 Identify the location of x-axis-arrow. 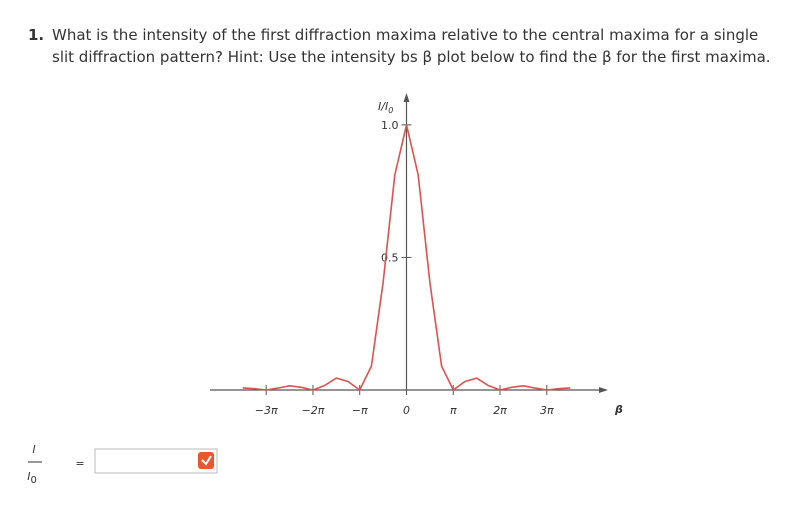
(603, 390).